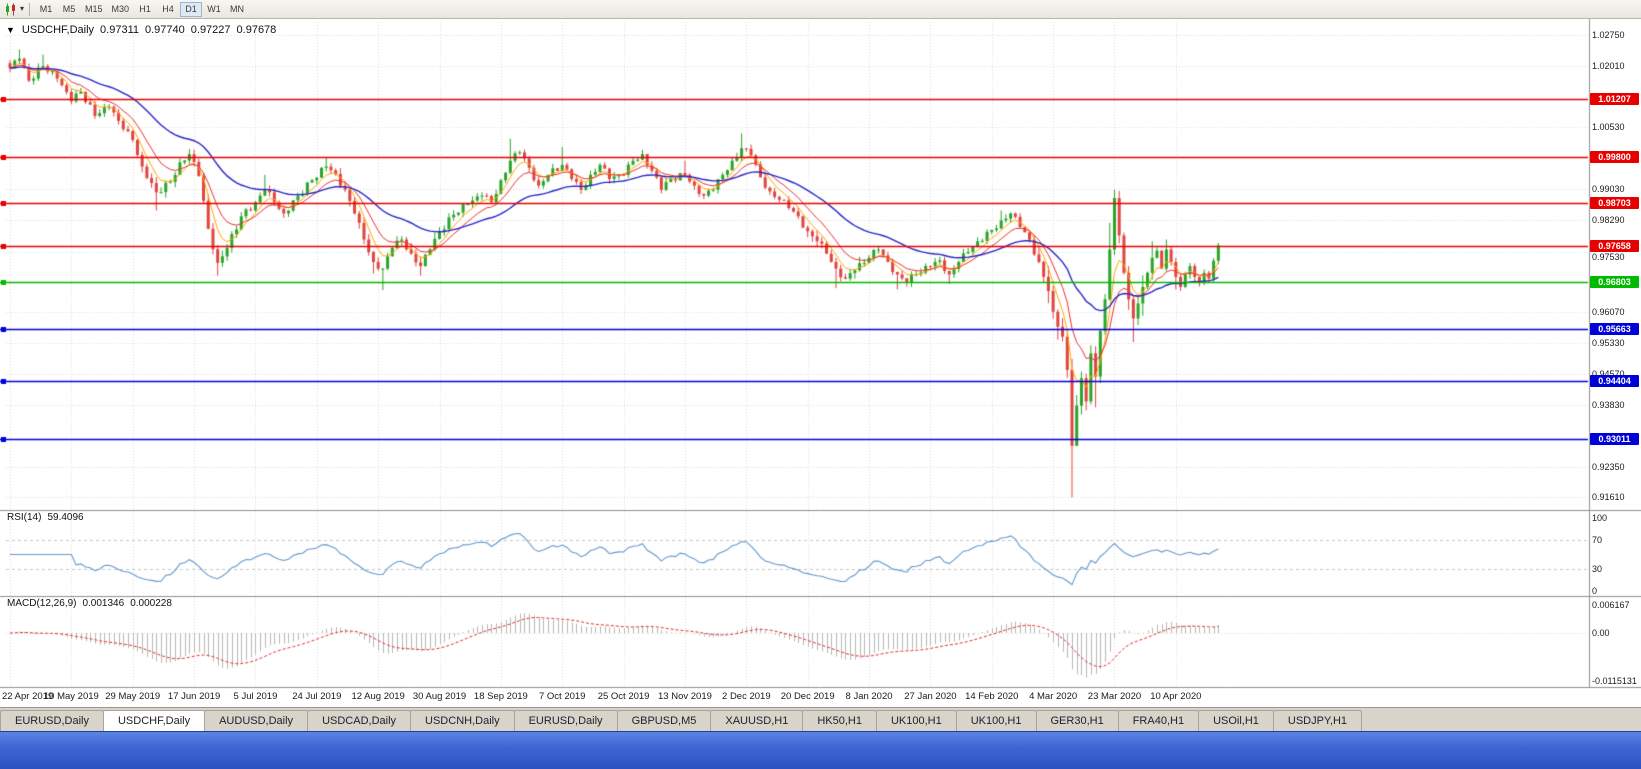 This screenshot has width=1641, height=769. Describe the element at coordinates (1614, 681) in the screenshot. I see `macd-tick-0-0115131: -0.0115131` at that location.